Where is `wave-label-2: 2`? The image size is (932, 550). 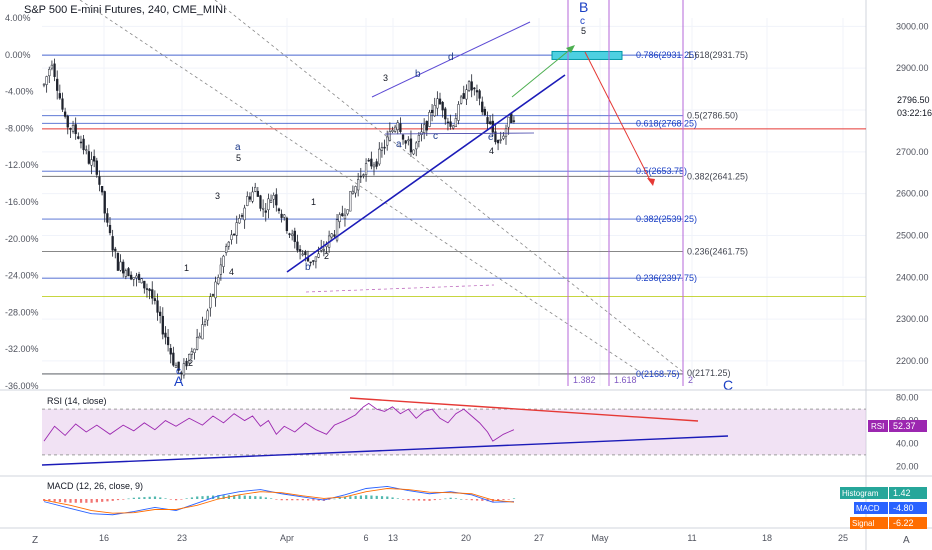
wave-label-2: 2 is located at coordinates (190, 363).